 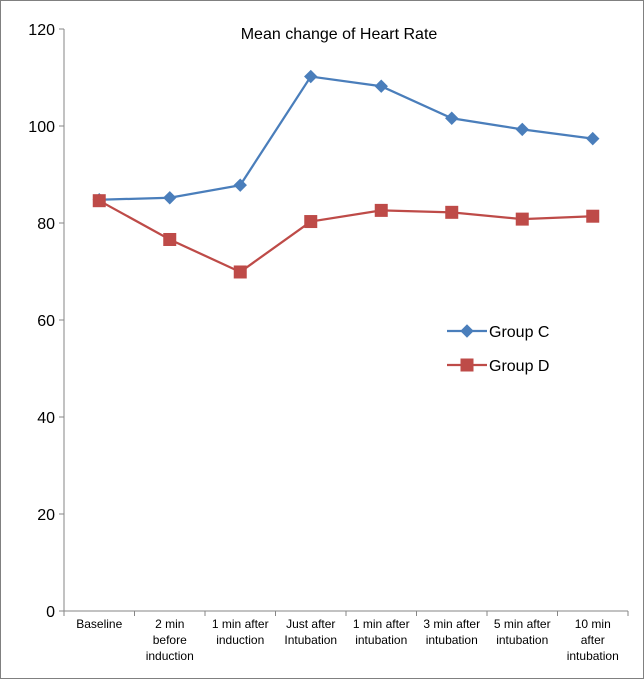 I want to click on x-tick-label: 3 min after intubation, so click(x=451, y=632).